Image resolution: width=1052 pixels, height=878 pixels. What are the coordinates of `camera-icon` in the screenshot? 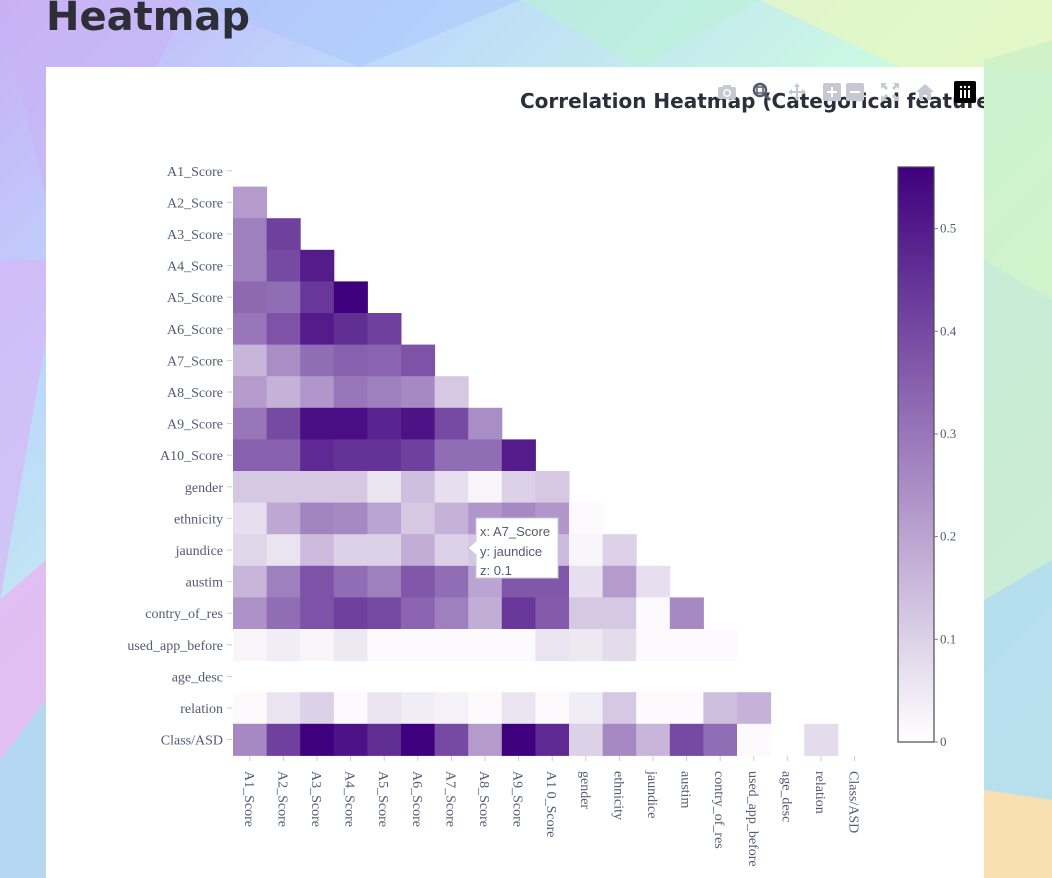 It's located at (727, 92).